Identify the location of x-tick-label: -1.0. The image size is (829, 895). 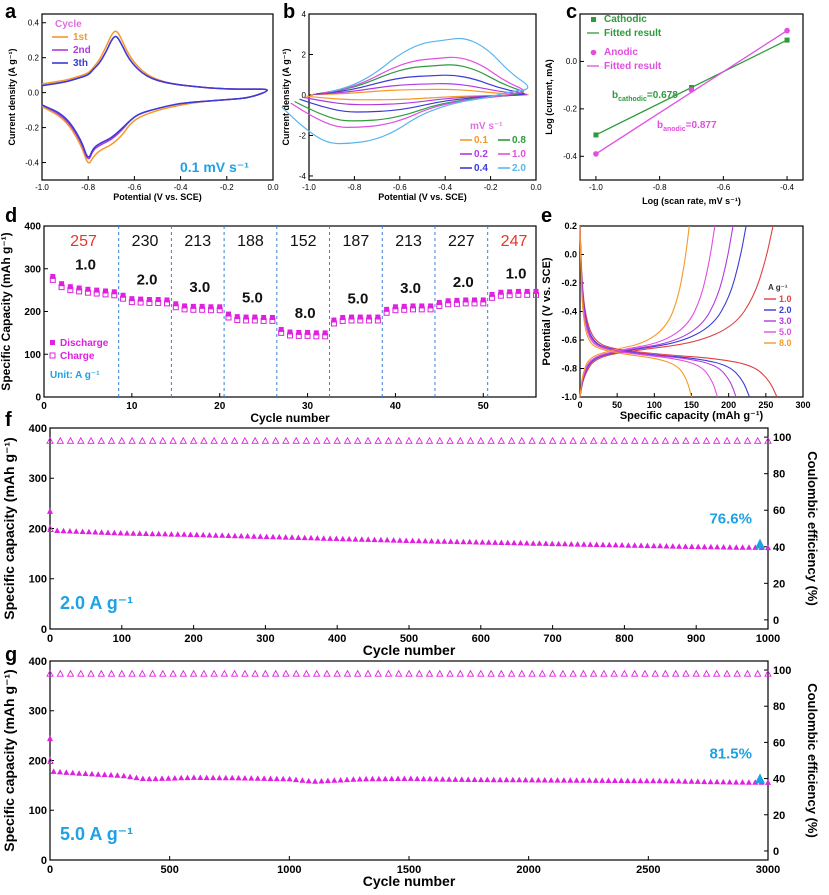
(309, 187).